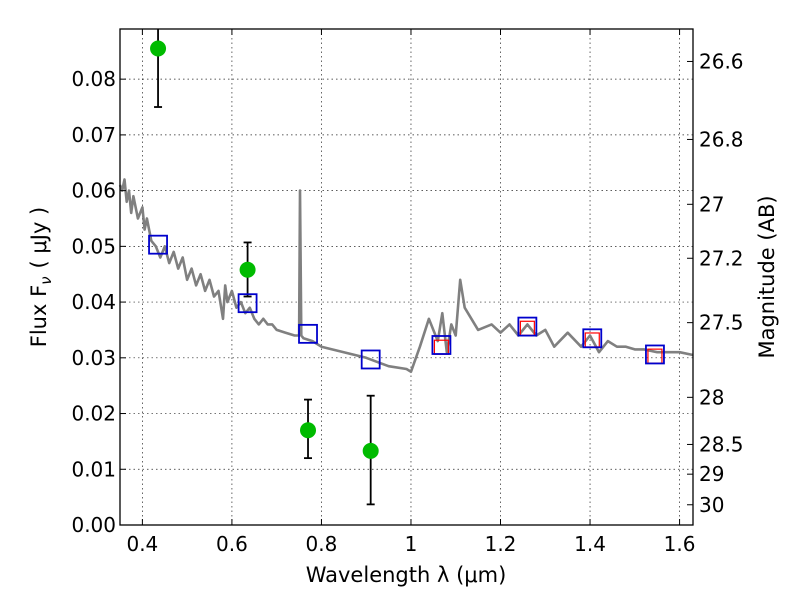 The width and height of the screenshot is (800, 600). Describe the element at coordinates (93, 246) in the screenshot. I see `y-tick-label: 0.05` at that location.